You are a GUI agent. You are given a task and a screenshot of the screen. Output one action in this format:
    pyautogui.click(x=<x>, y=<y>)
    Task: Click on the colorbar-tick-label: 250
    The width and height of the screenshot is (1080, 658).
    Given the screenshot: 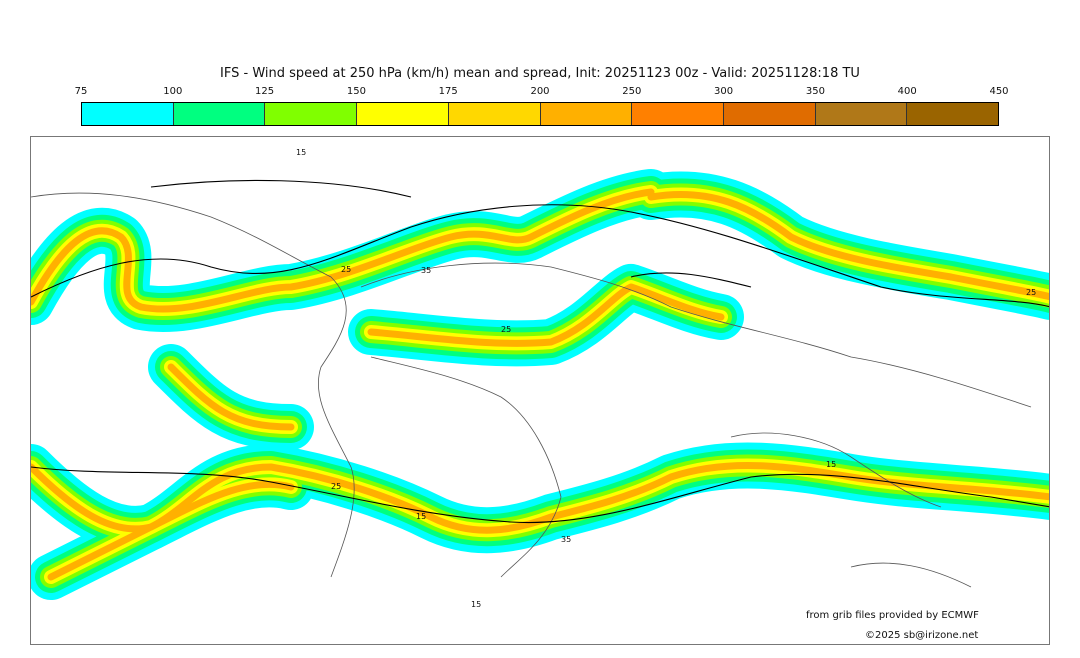 What is the action you would take?
    pyautogui.click(x=632, y=91)
    